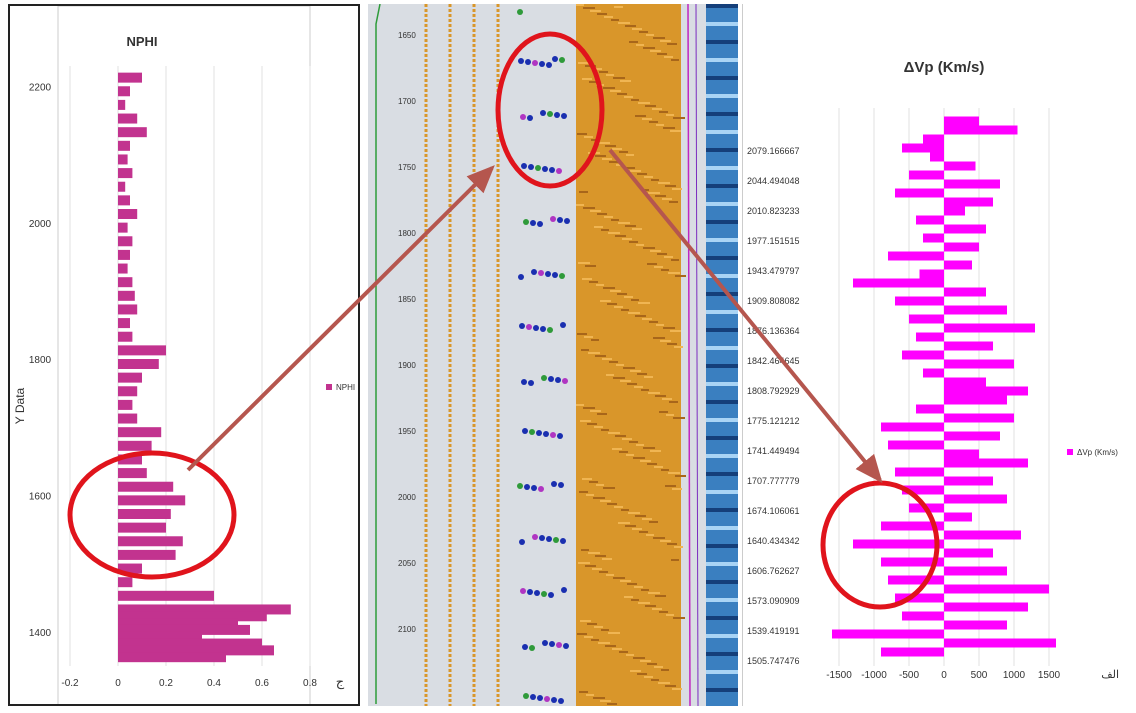 The height and width of the screenshot is (713, 1136). Describe the element at coordinates (773, 541) in the screenshot. I see `y-tick-label: 1640.434342` at that location.